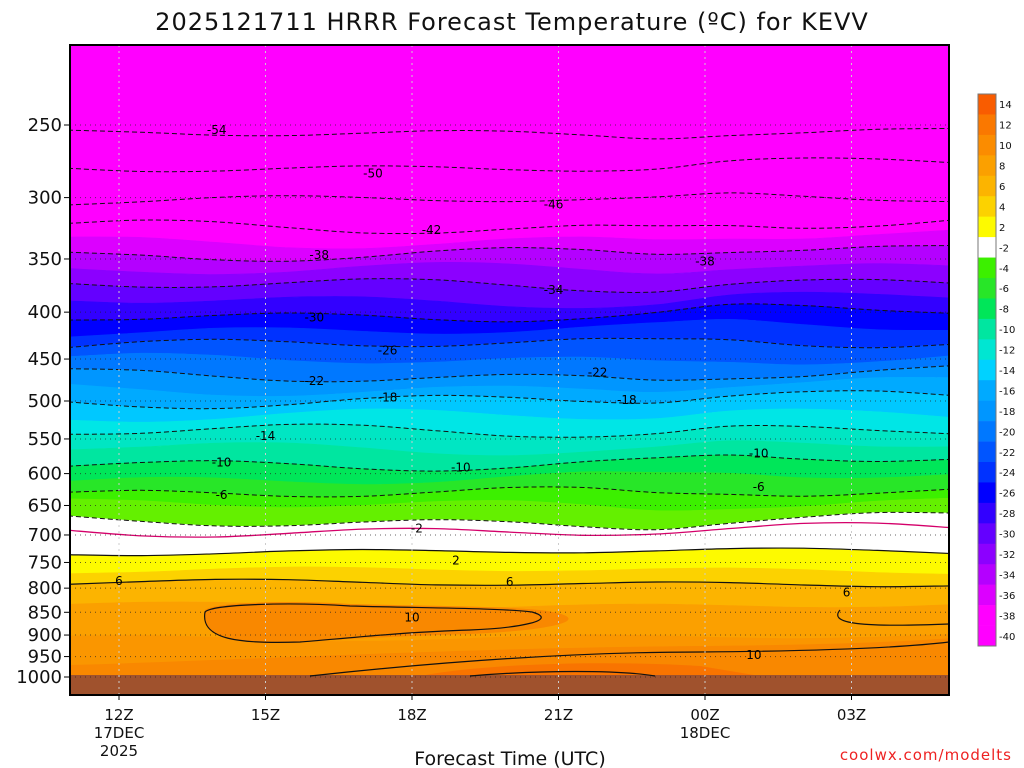  What do you see at coordinates (1004, 289) in the screenshot?
I see `colorbar-tick-label: -6` at bounding box center [1004, 289].